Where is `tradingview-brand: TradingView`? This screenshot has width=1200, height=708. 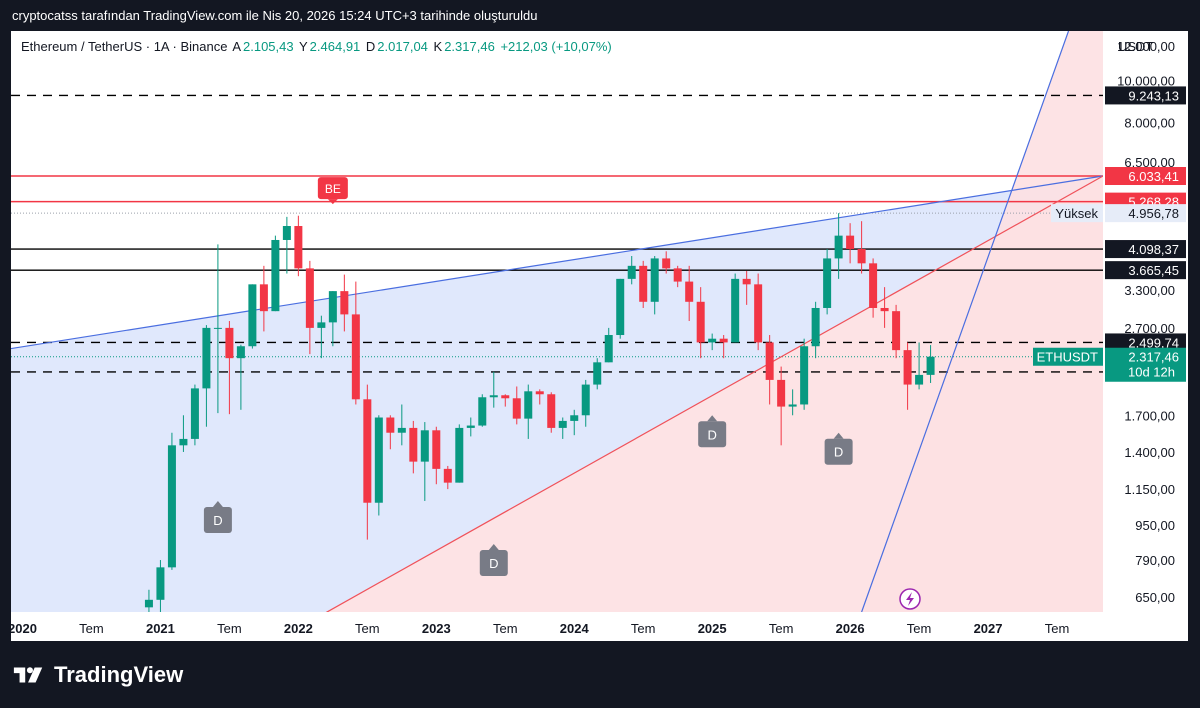 tradingview-brand: TradingView is located at coordinates (97, 675).